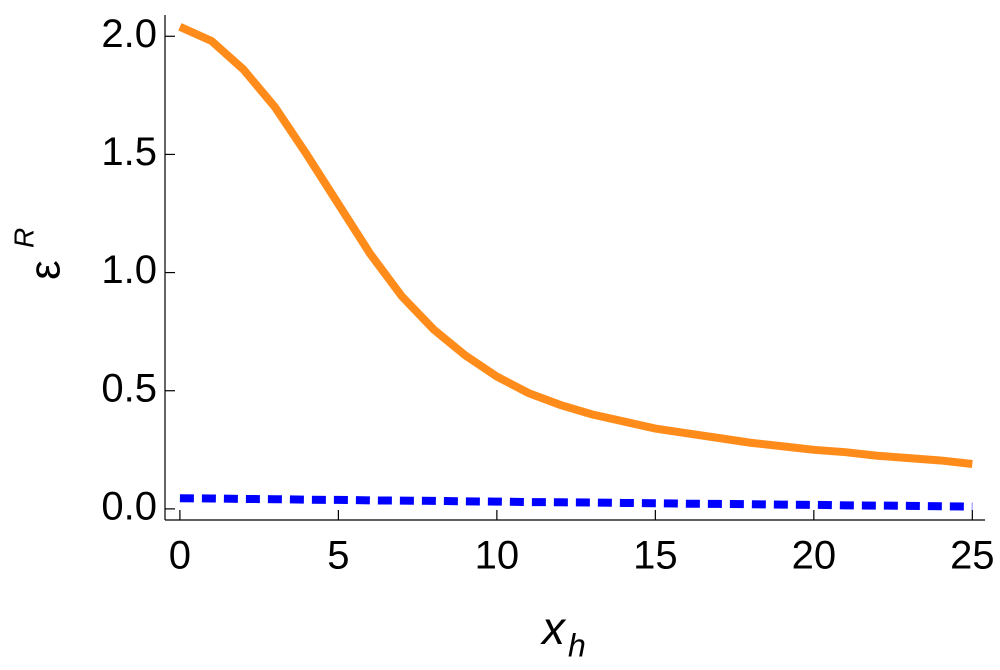  Describe the element at coordinates (129, 34) in the screenshot. I see `y-tick-label: 2.0` at that location.